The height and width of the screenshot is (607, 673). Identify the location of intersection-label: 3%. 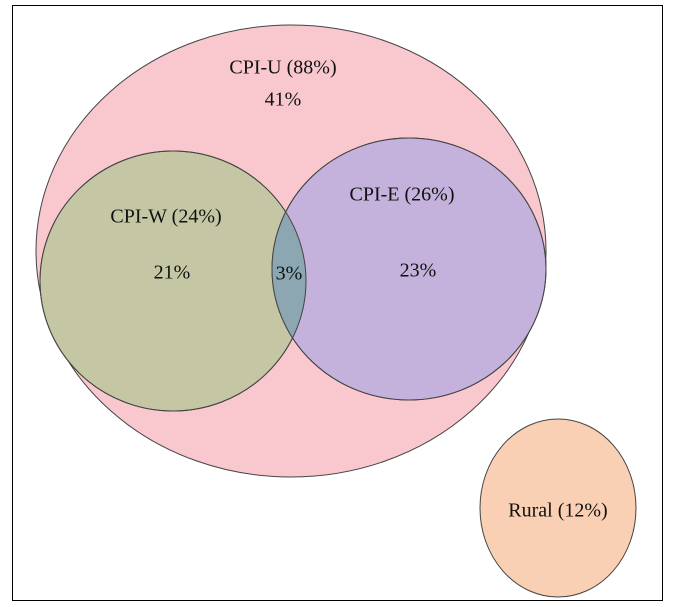
(289, 274).